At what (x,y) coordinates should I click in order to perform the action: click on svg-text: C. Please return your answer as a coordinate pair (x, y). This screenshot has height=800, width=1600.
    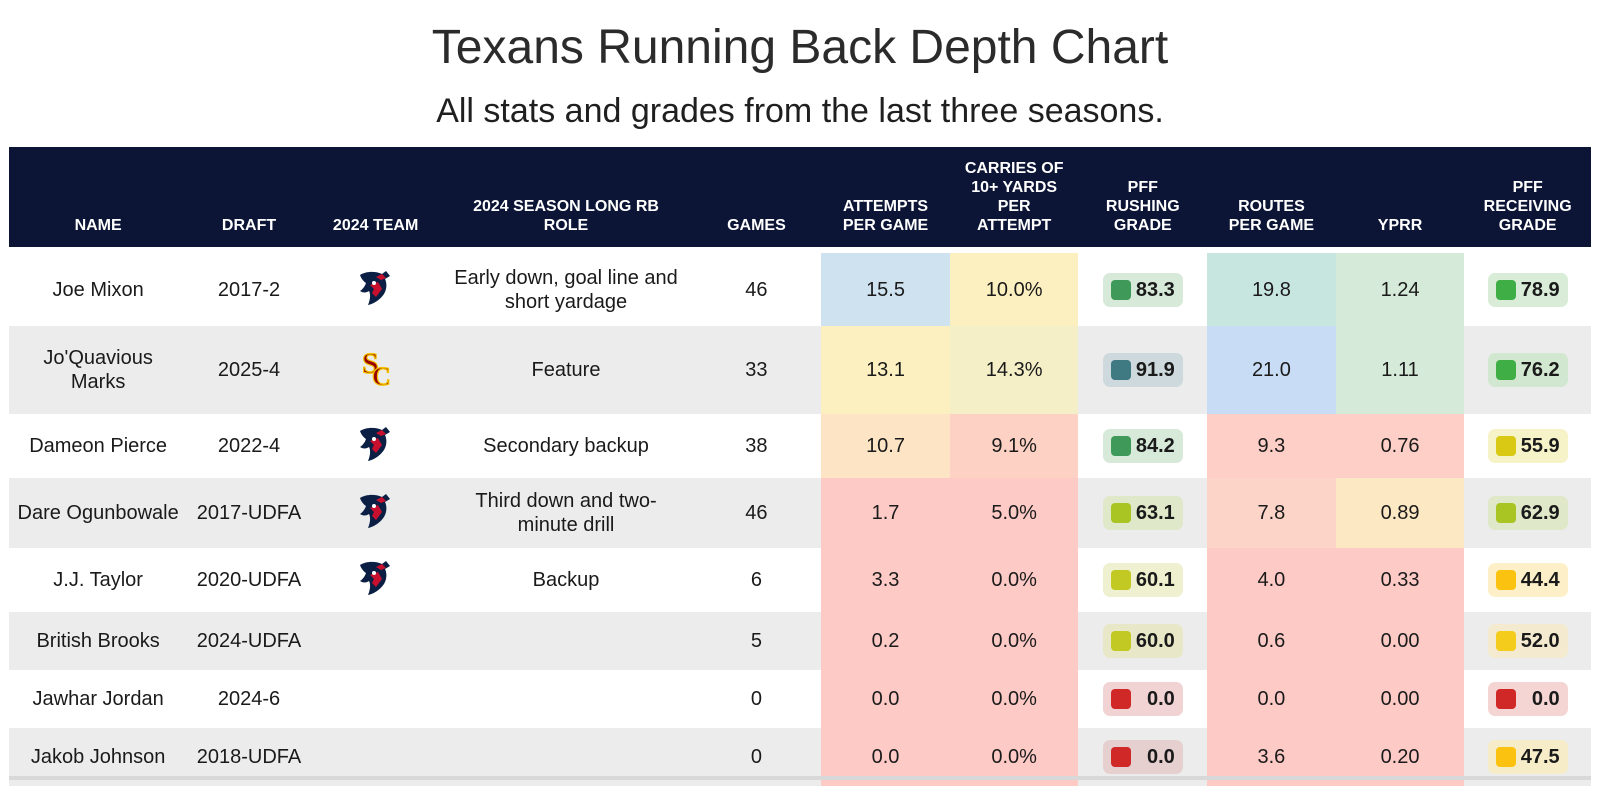
    Looking at the image, I should click on (381, 374).